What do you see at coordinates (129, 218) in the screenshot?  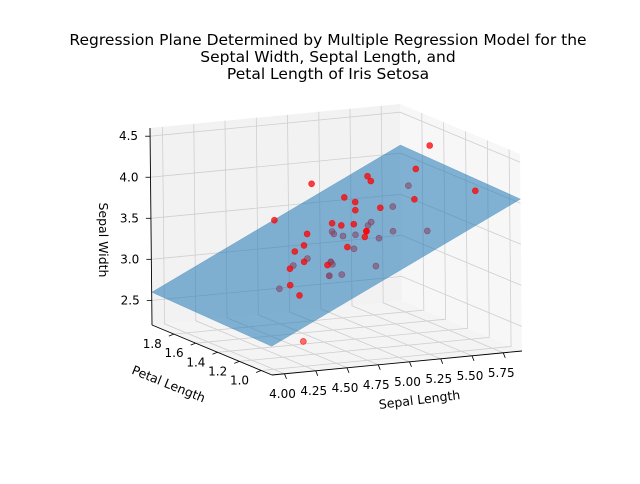 I see `z-tick-label-2: 3.5` at bounding box center [129, 218].